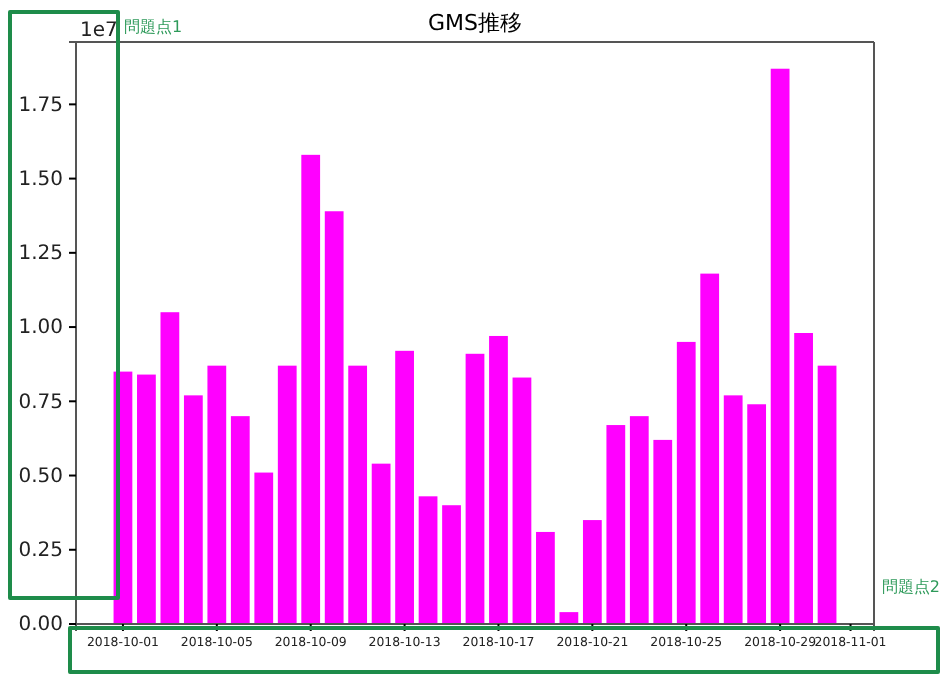 This screenshot has height=676, width=948. I want to click on y-tick-label: 1.75, so click(40, 105).